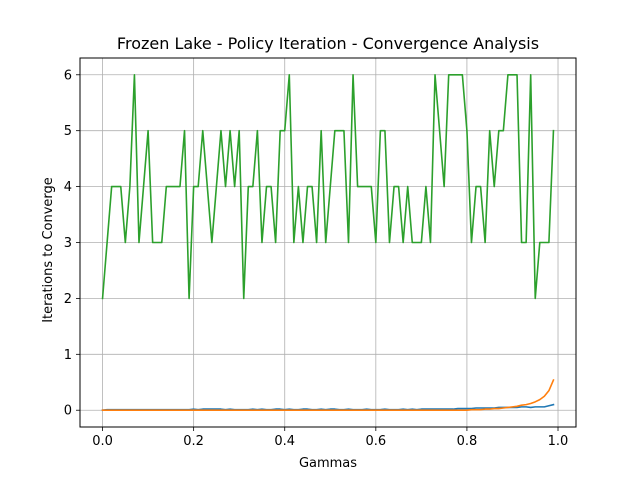 The width and height of the screenshot is (640, 480). What do you see at coordinates (68, 75) in the screenshot?
I see `y-tick-label: 6` at bounding box center [68, 75].